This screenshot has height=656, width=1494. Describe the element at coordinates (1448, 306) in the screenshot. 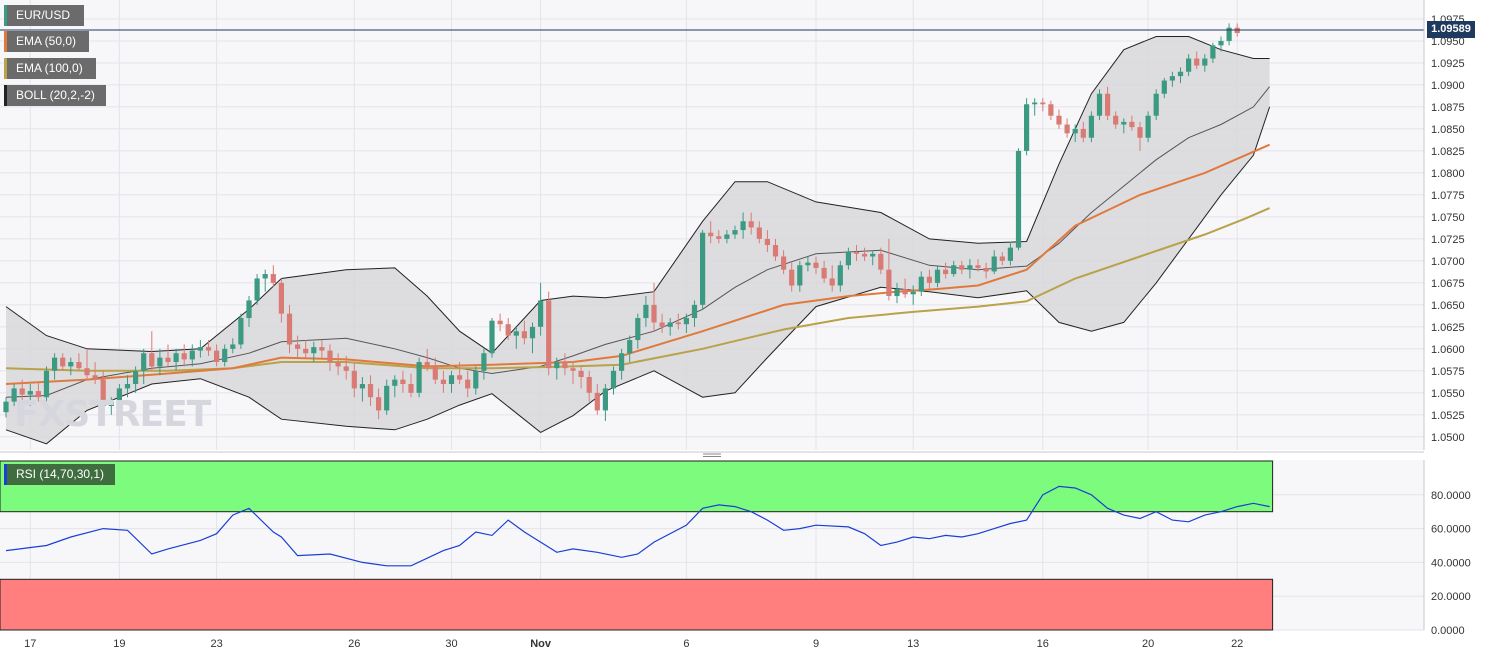

I see `price-tick-label: 1.0650` at that location.